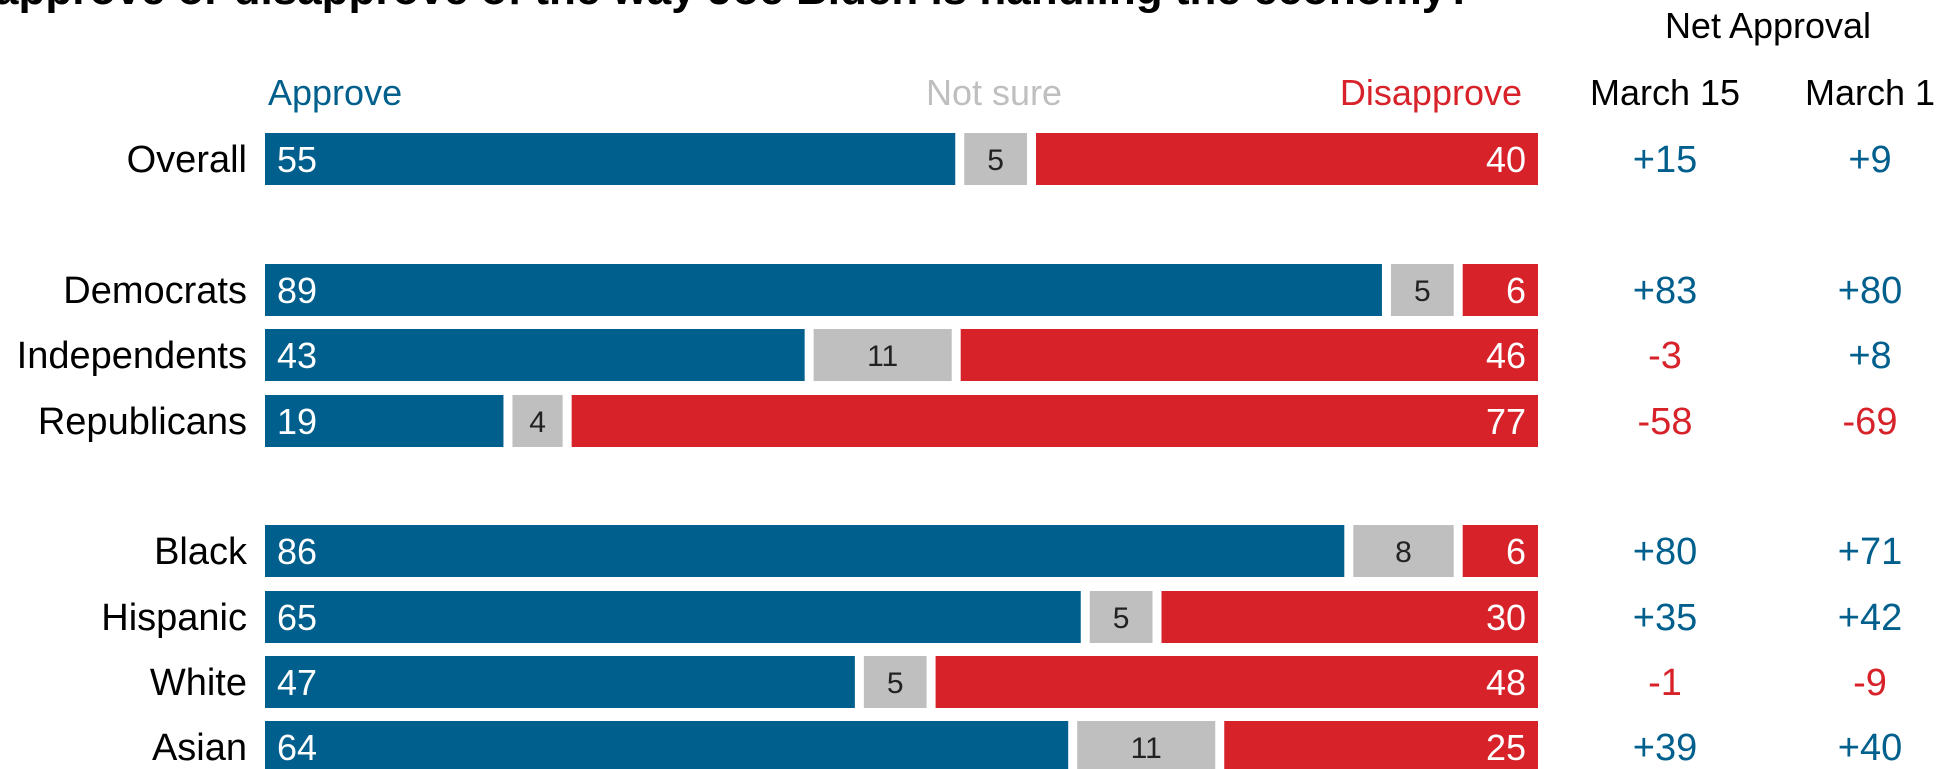  I want to click on net-col-header-2: March 1, so click(1870, 92).